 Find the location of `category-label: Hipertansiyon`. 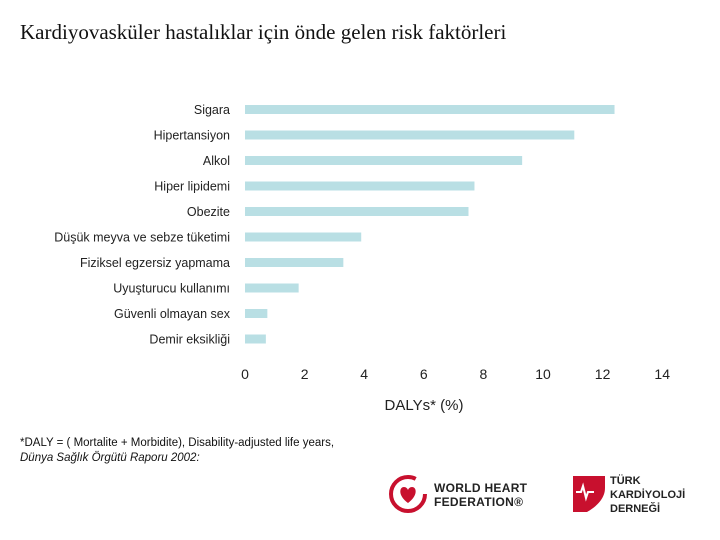

category-label: Hipertansiyon is located at coordinates (192, 136).